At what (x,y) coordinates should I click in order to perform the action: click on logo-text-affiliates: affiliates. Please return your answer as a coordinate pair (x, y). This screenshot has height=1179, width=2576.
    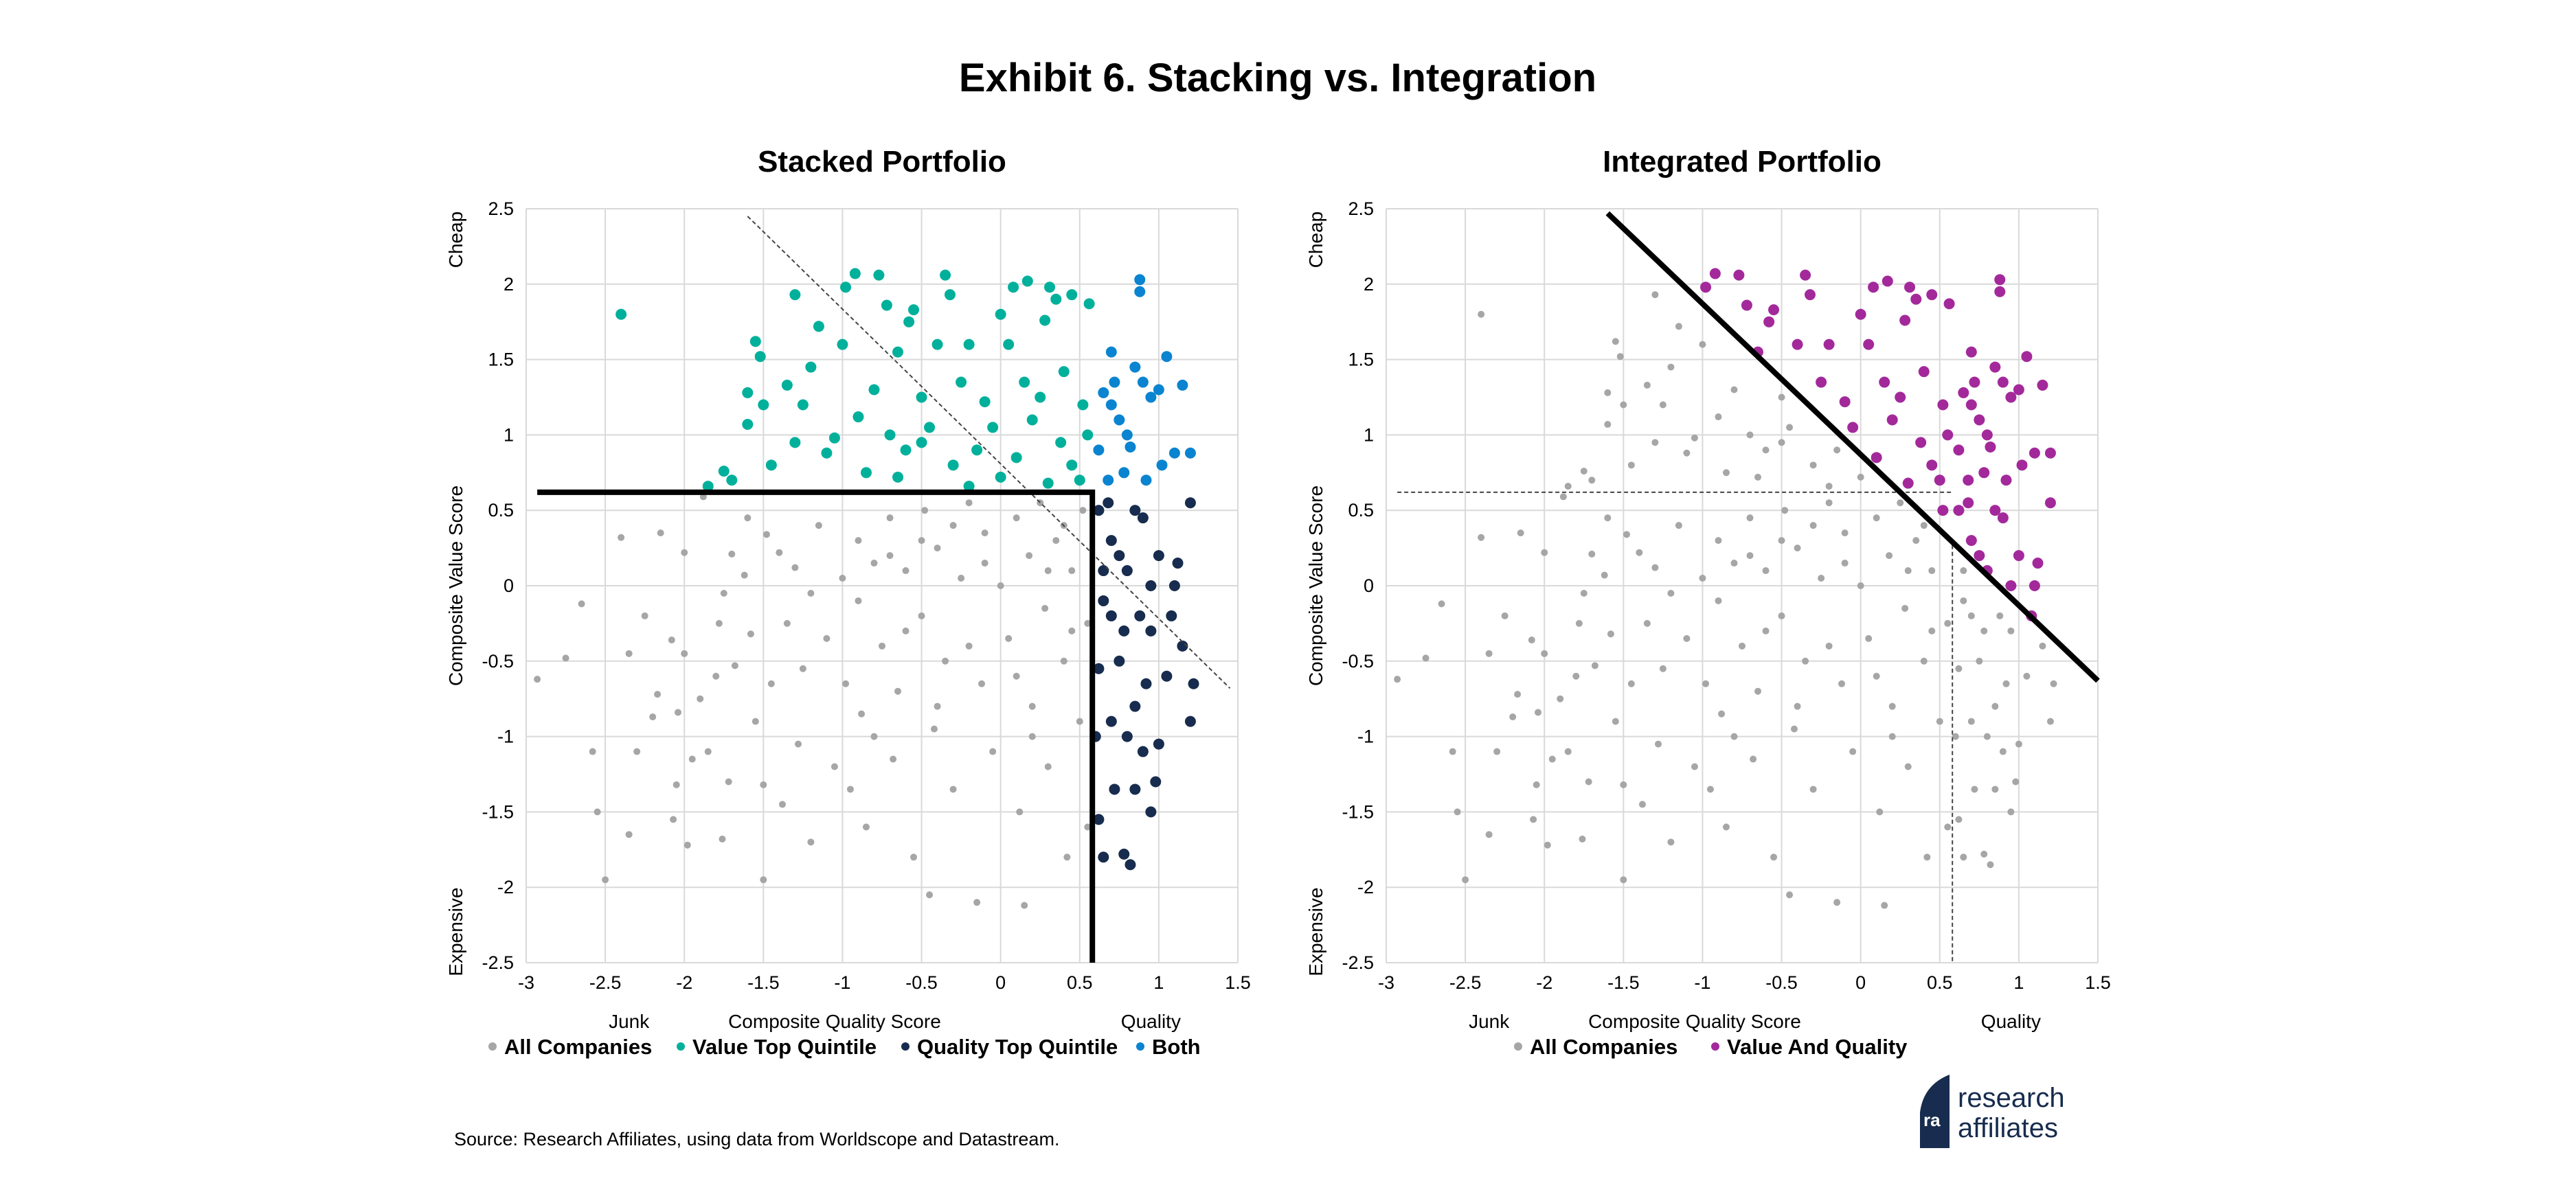
    Looking at the image, I should click on (2008, 1128).